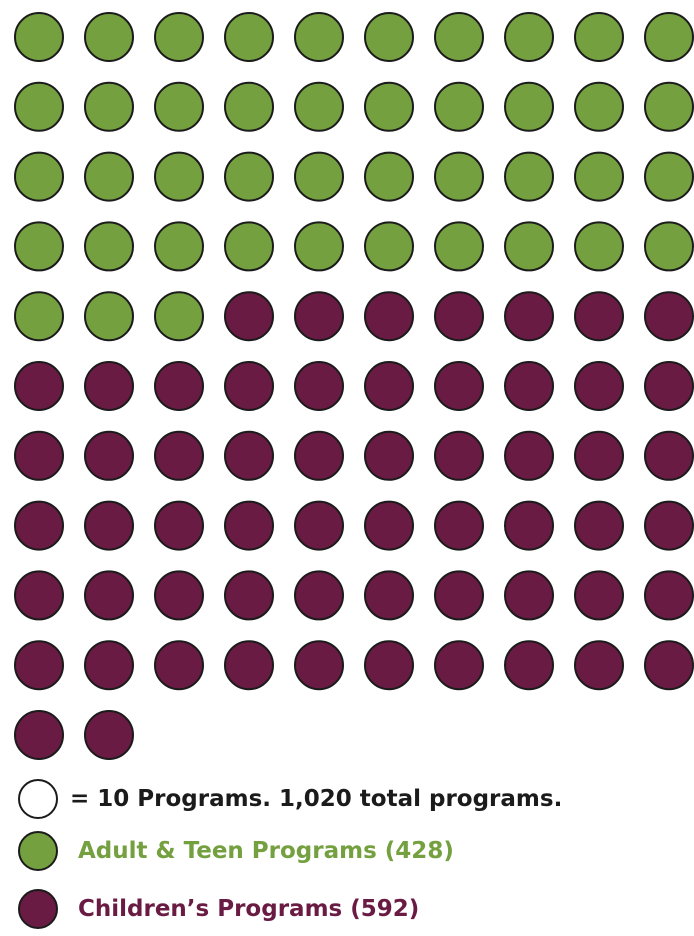 This screenshot has height=936, width=694. I want to click on legend-adult-teen: Adult & Teen Programs (428), so click(347, 852).